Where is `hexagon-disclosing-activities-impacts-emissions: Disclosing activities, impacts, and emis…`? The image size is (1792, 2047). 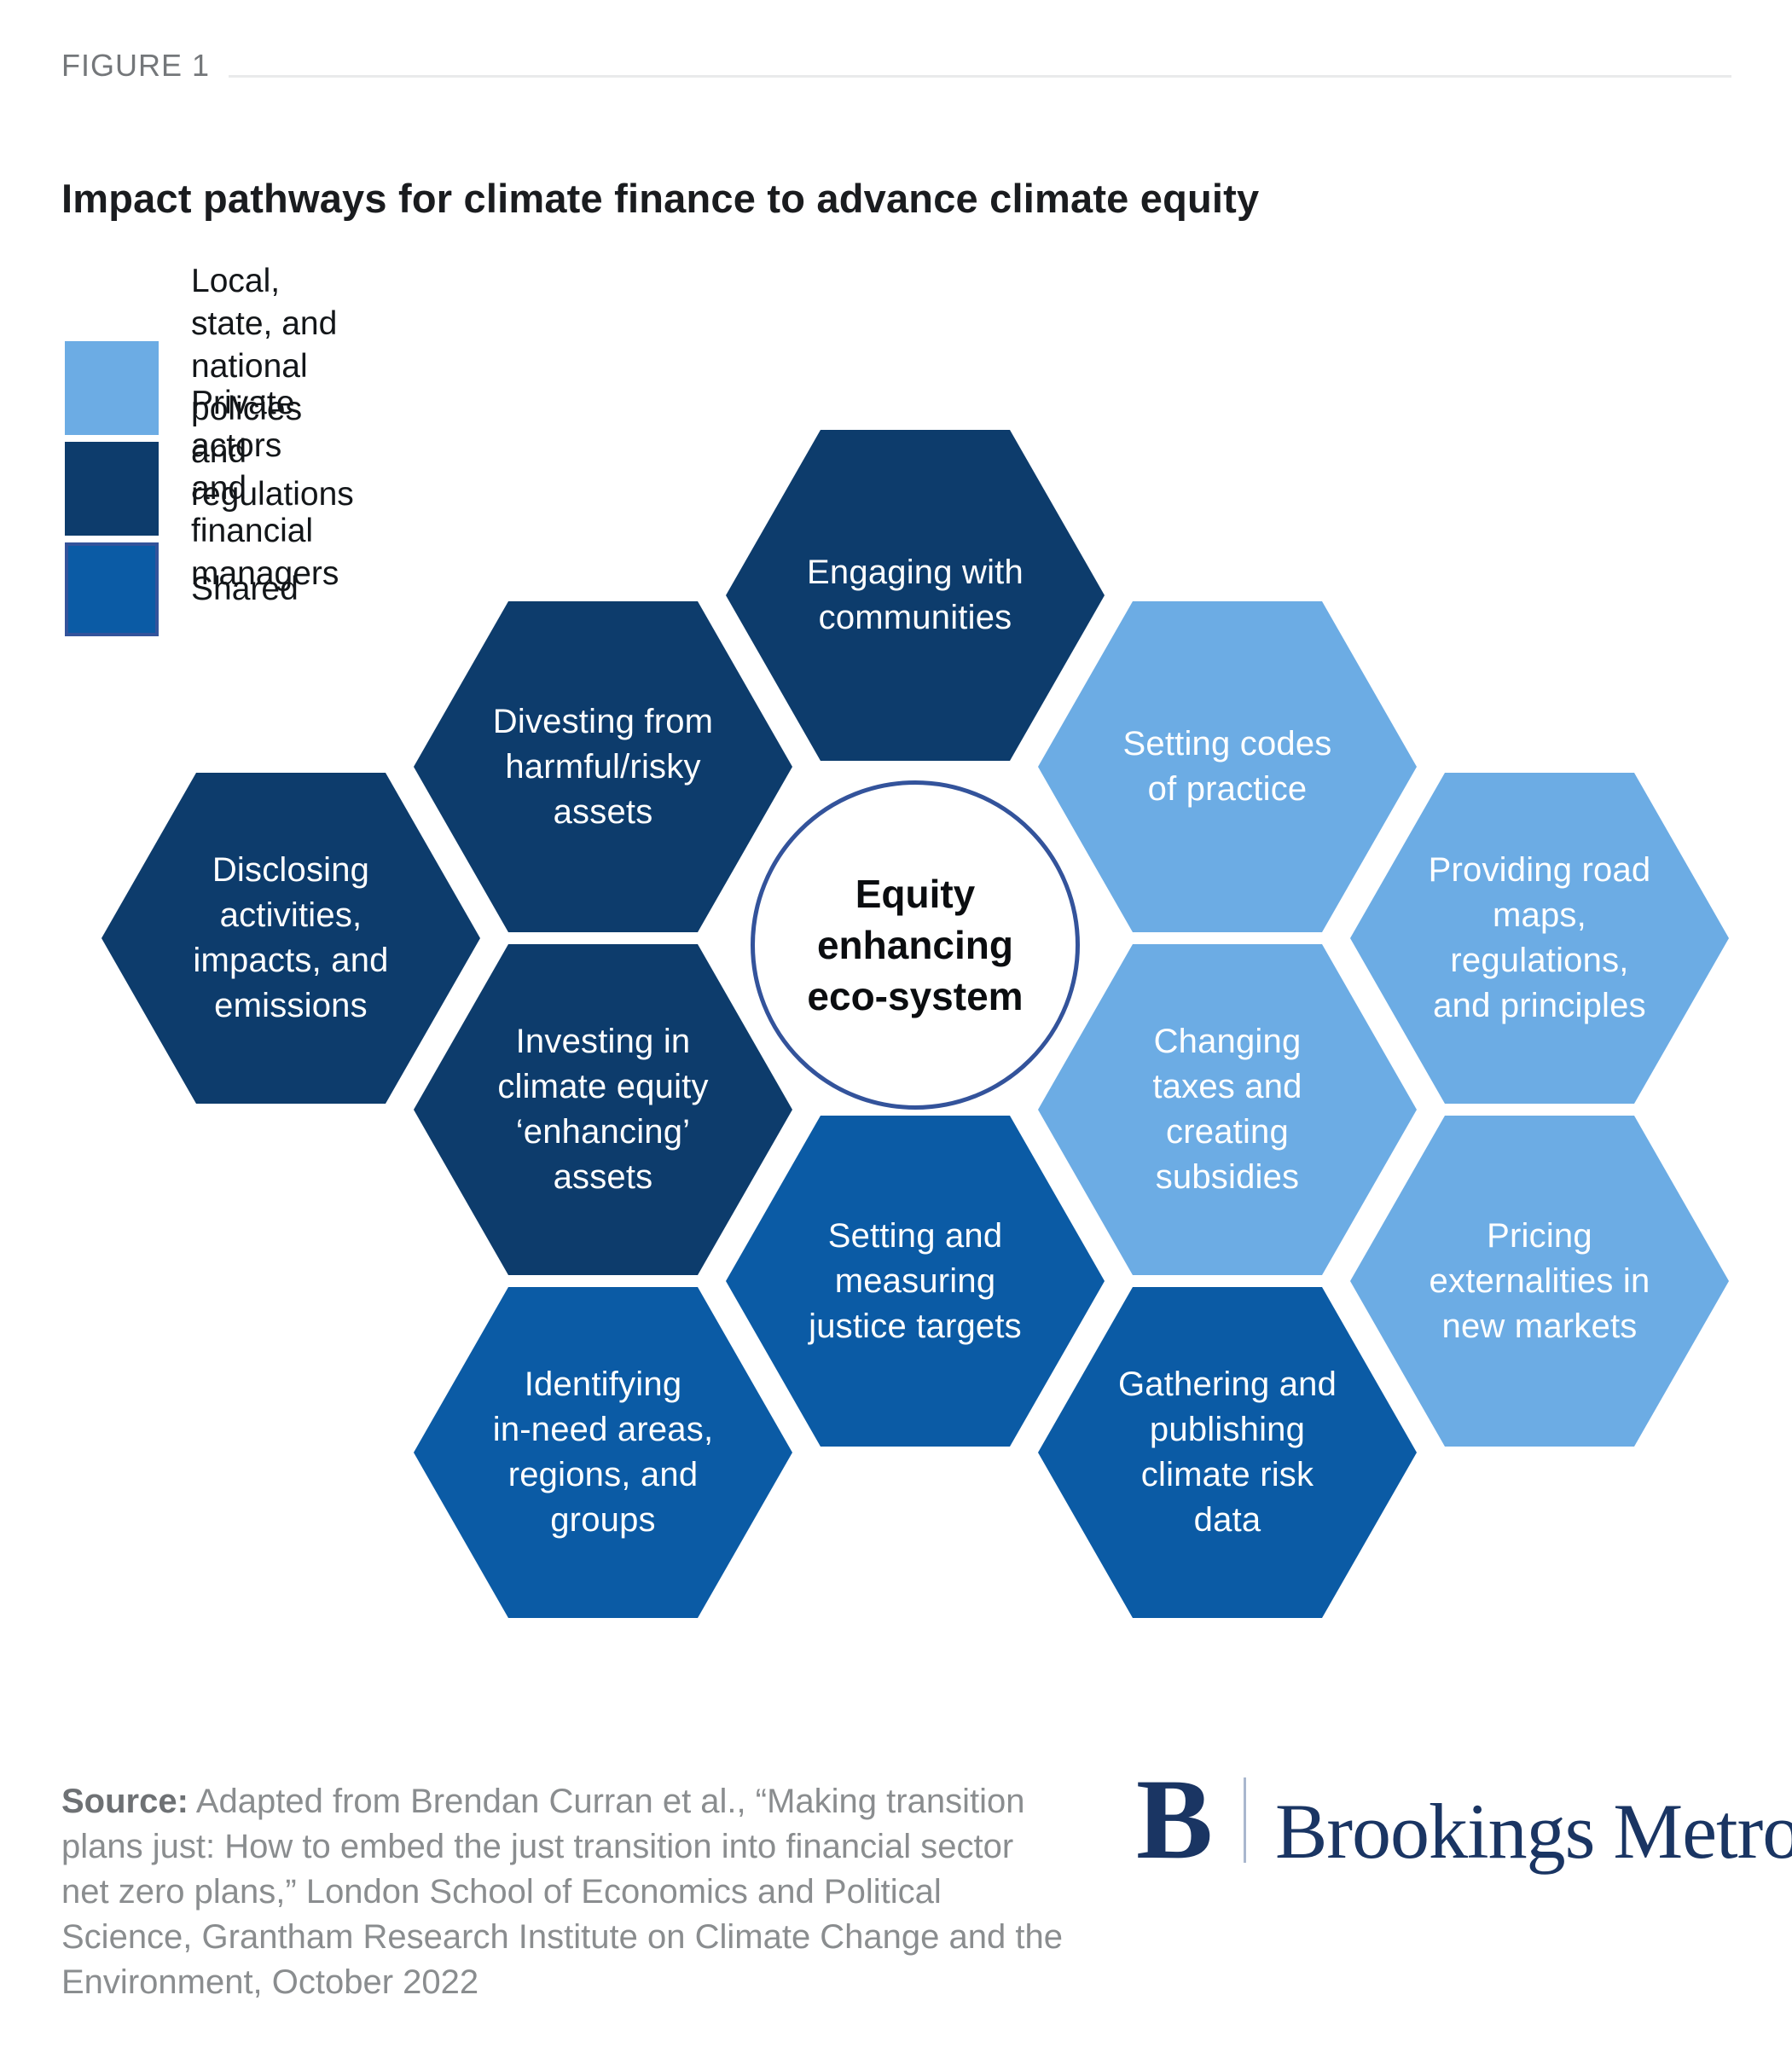
hexagon-disclosing-activities-impacts-emissions: Disclosing activities, impacts, and emis… is located at coordinates (290, 938).